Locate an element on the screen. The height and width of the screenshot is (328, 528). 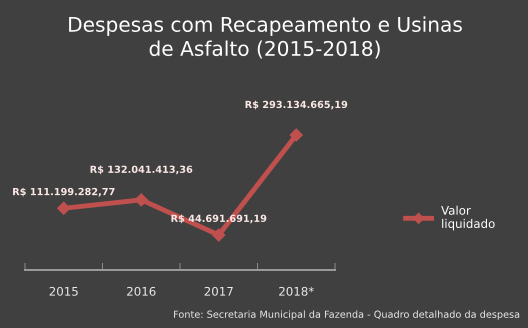
legend-label: Valor liquidado is located at coordinates (468, 218).